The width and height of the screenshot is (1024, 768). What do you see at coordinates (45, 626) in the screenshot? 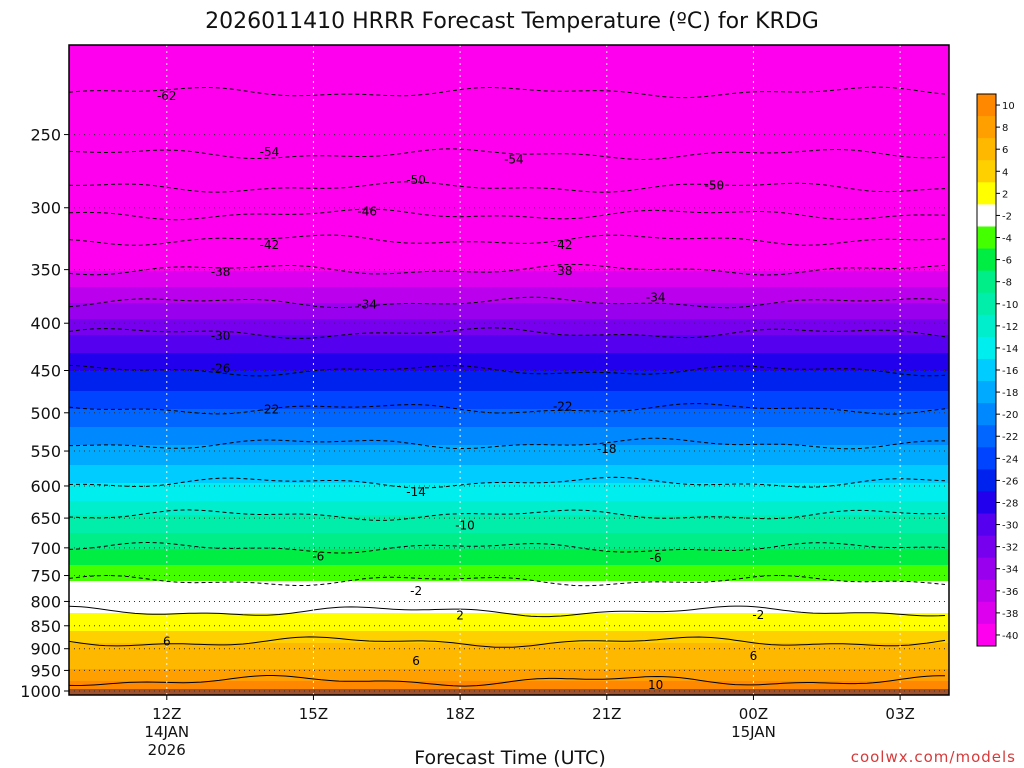
I see `y-tick-label: 850` at bounding box center [45, 626].